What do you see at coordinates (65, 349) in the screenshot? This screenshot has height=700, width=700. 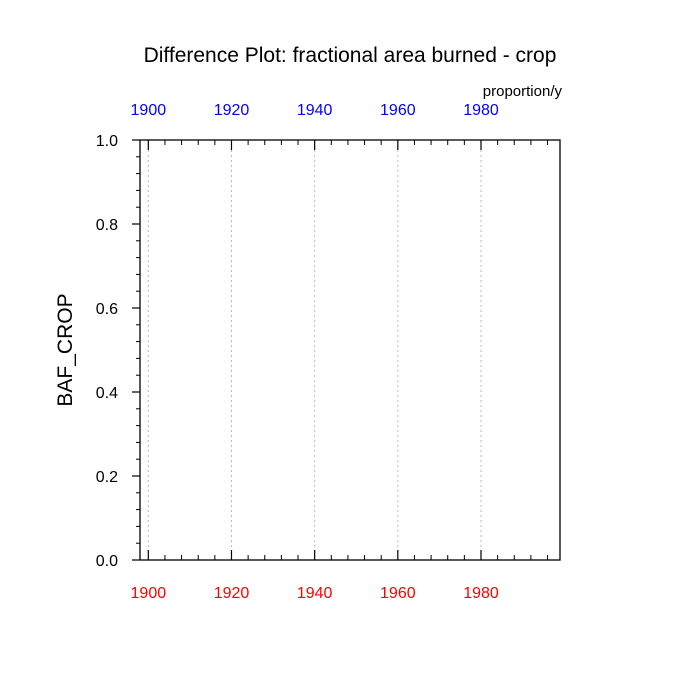 I see `y-axis-label: BAF_CROP` at bounding box center [65, 349].